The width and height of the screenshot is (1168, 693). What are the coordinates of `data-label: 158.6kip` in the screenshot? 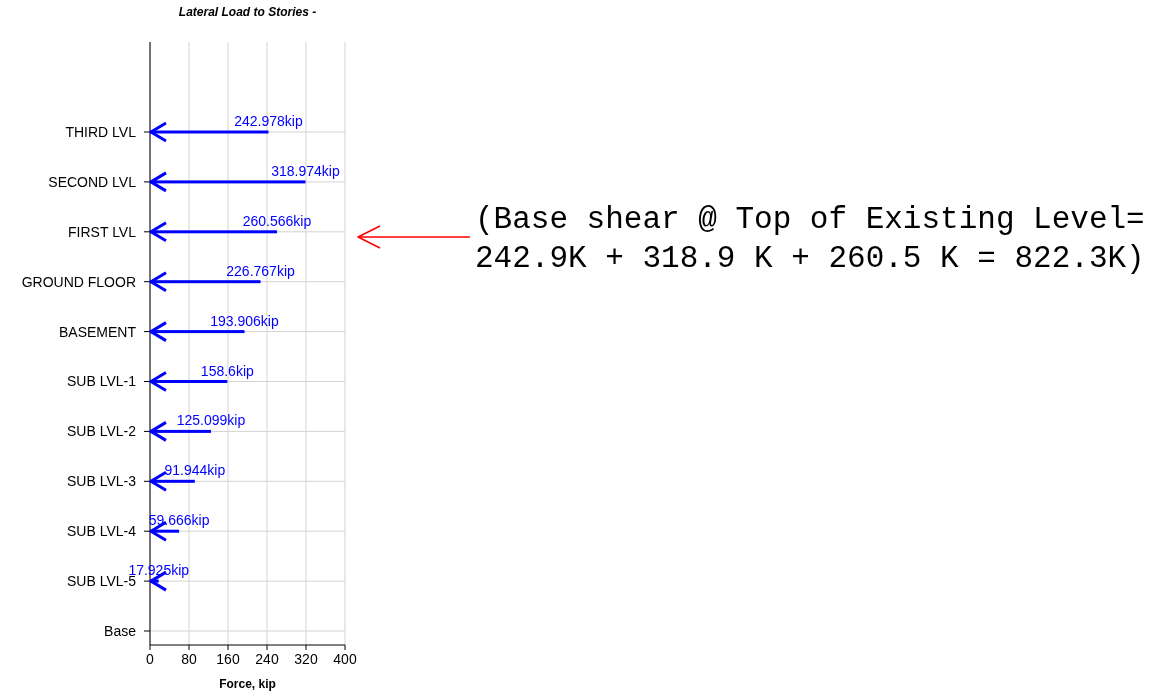 It's located at (227, 370).